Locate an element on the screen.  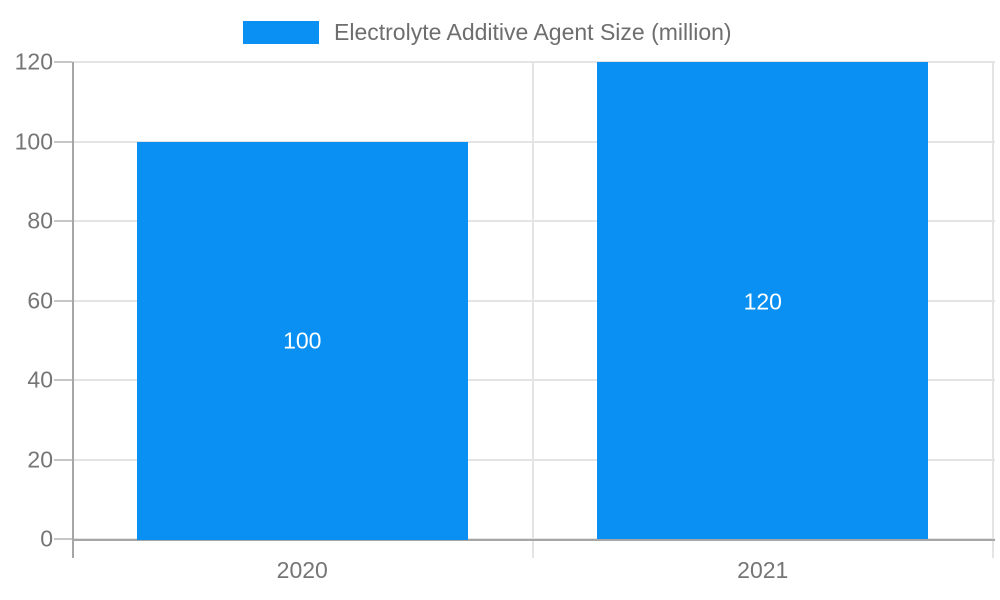
bar-value-label: 120 is located at coordinates (762, 301).